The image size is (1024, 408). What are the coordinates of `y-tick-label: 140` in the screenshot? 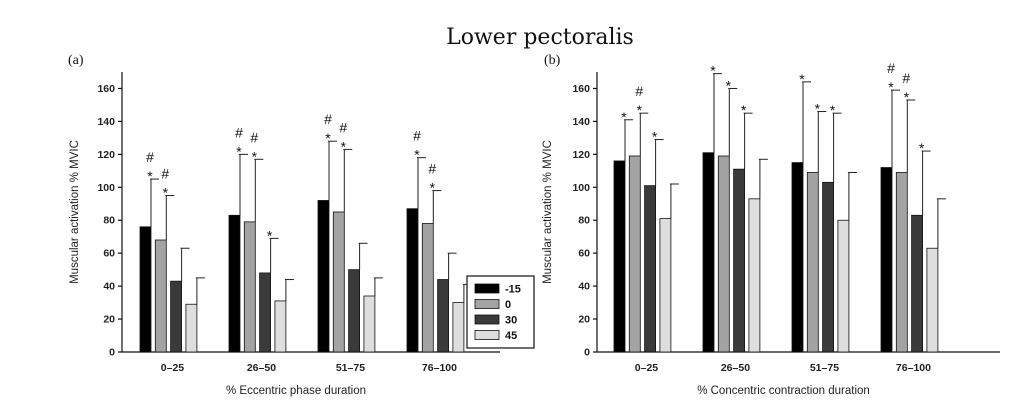 It's located at (106, 122).